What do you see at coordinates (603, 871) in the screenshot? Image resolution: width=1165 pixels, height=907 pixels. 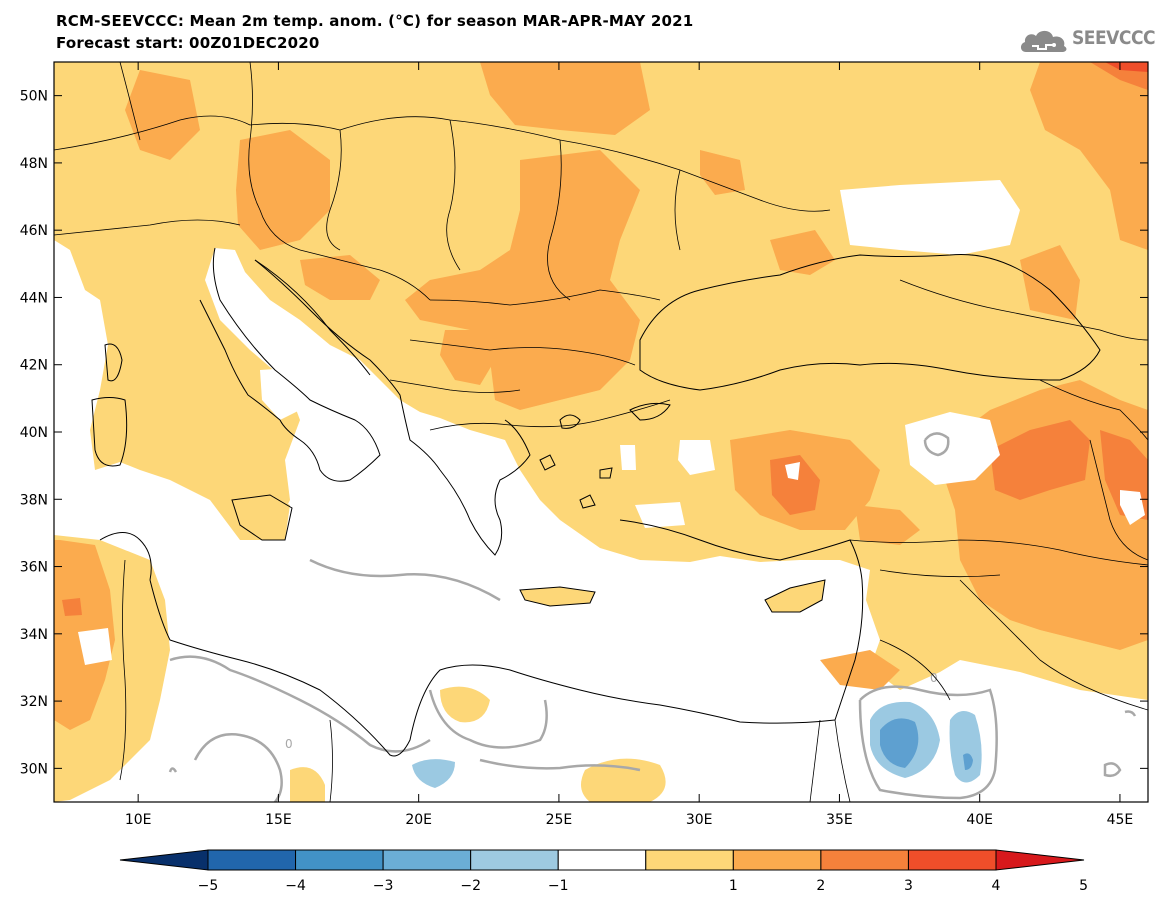 I see `colorbar: −5 −4 −3 −2 −1 1 2 3 4 5` at bounding box center [603, 871].